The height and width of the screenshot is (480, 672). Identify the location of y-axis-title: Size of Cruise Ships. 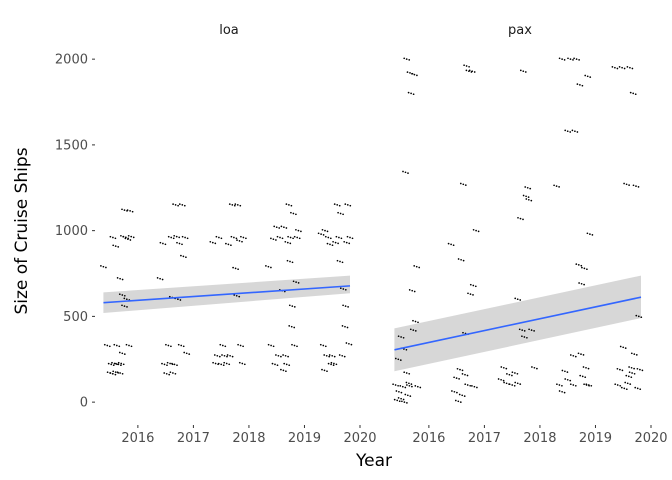
(22, 230).